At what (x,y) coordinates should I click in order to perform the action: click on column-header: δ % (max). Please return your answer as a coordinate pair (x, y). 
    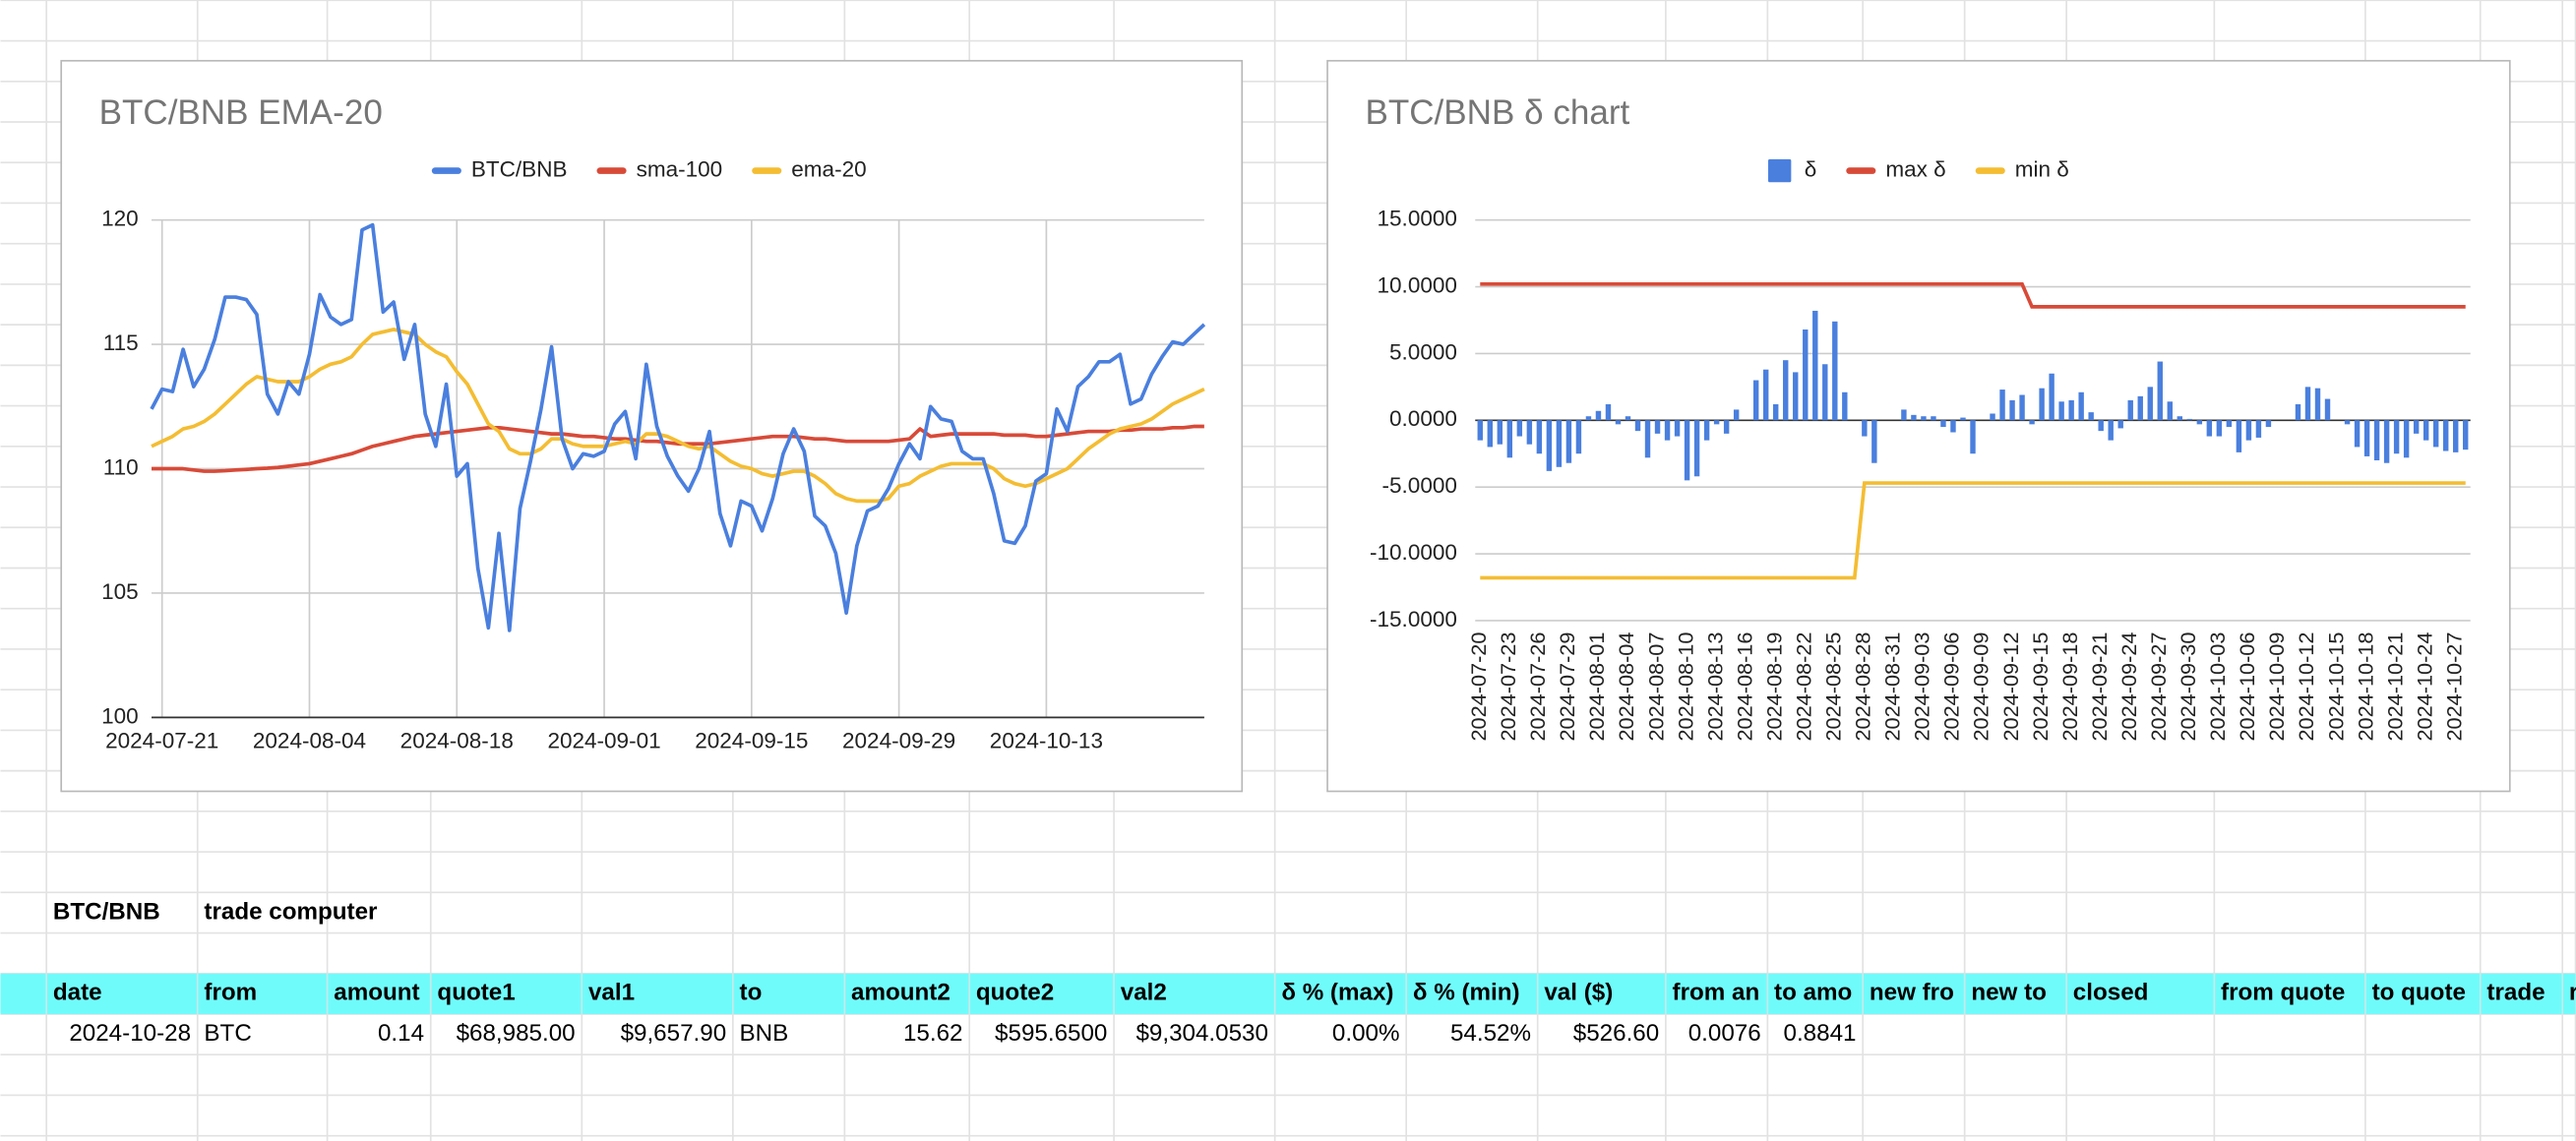
    Looking at the image, I should click on (1337, 993).